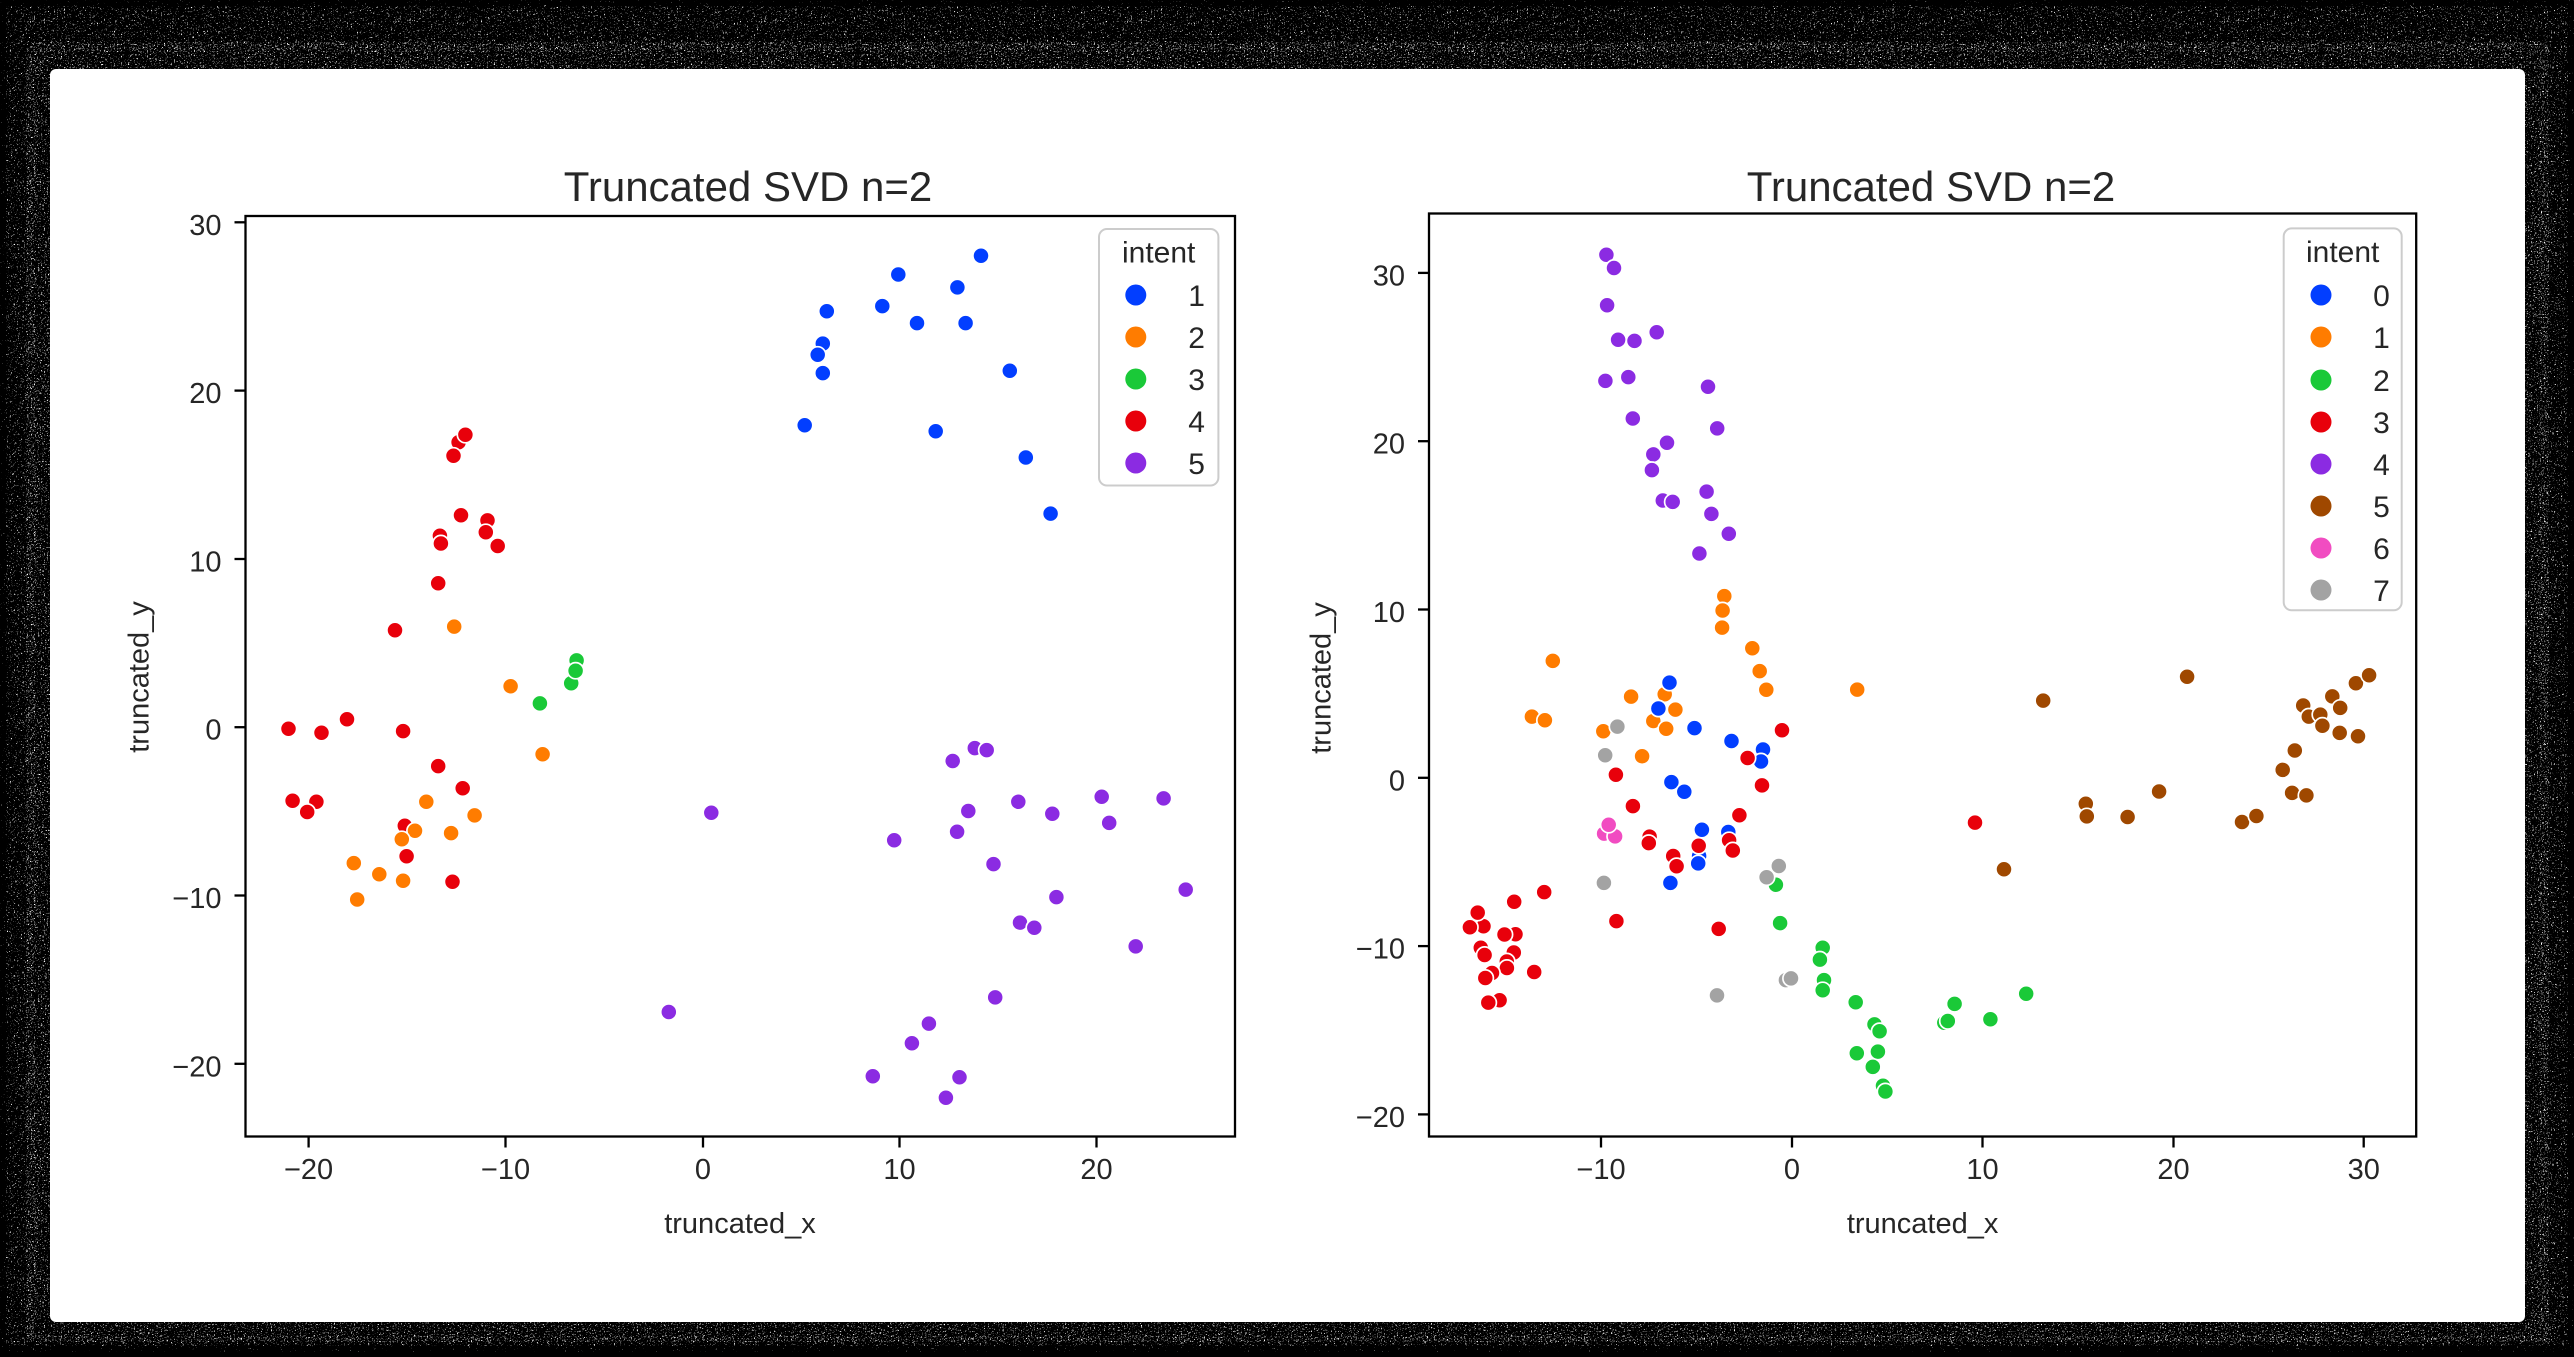  What do you see at coordinates (2381, 549) in the screenshot?
I see `svg-text: 6` at bounding box center [2381, 549].